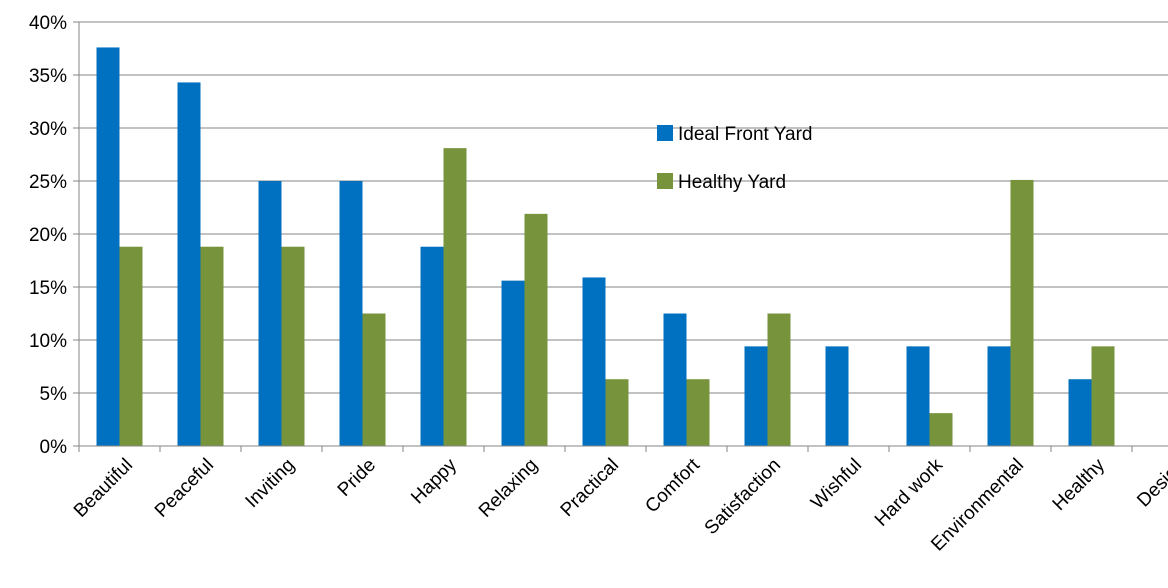 This screenshot has height=588, width=1168. Describe the element at coordinates (48, 235) in the screenshot. I see `y-tick-label: 20%` at that location.